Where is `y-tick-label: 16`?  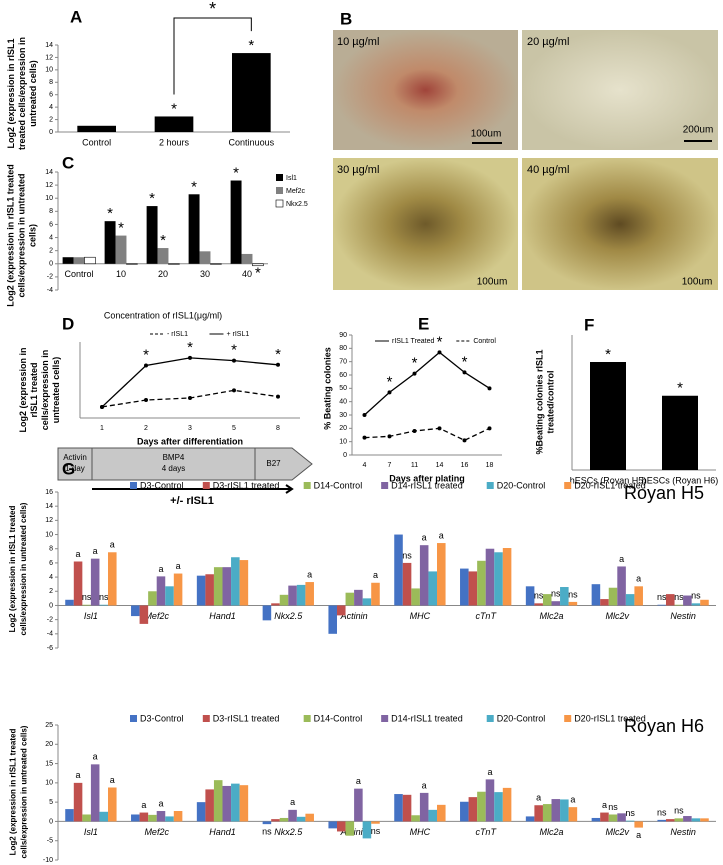 y-tick-label: 16 is located at coordinates (49, 492).